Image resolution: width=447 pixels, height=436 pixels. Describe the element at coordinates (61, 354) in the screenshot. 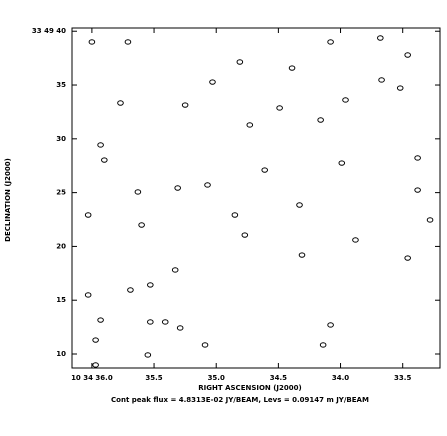

I see `y-tick-label: 10` at that location.